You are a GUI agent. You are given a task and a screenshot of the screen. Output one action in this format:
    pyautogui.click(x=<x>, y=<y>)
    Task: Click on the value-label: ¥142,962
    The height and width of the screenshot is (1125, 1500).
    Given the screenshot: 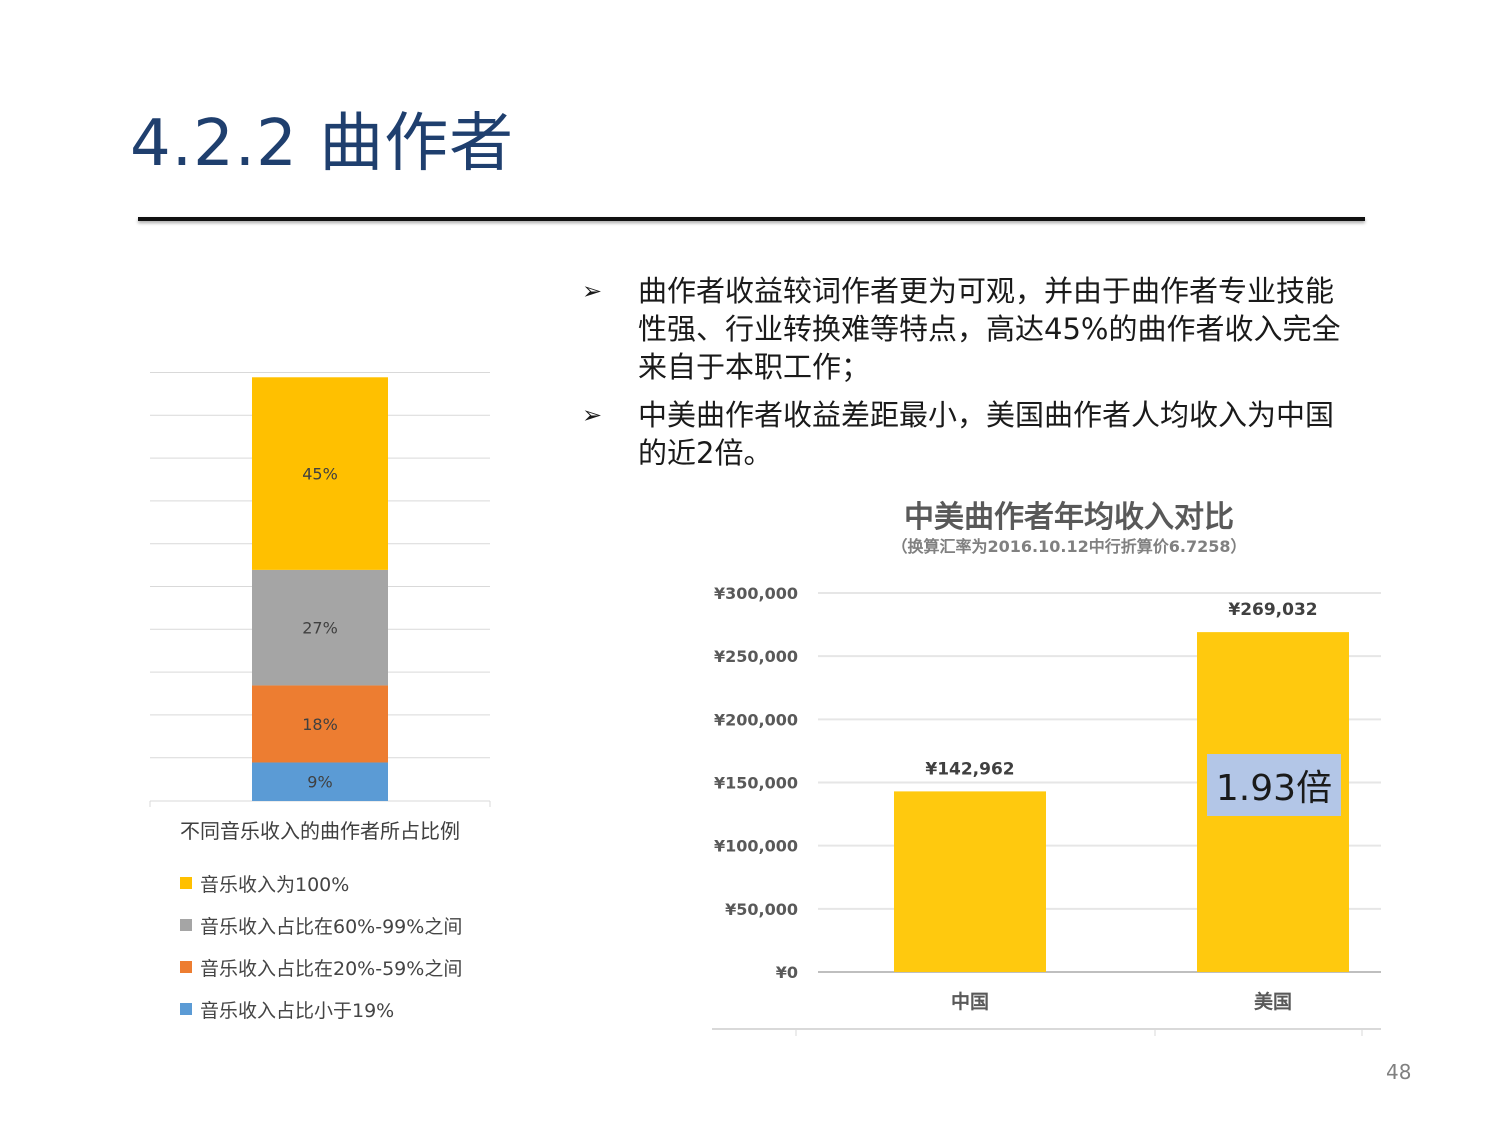 What is the action you would take?
    pyautogui.click(x=969, y=769)
    